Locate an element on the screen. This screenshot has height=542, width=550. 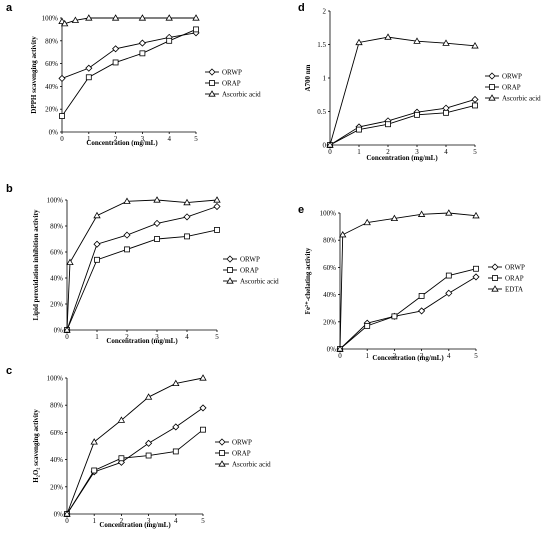
panel-letter: e is located at coordinates (301, 210).